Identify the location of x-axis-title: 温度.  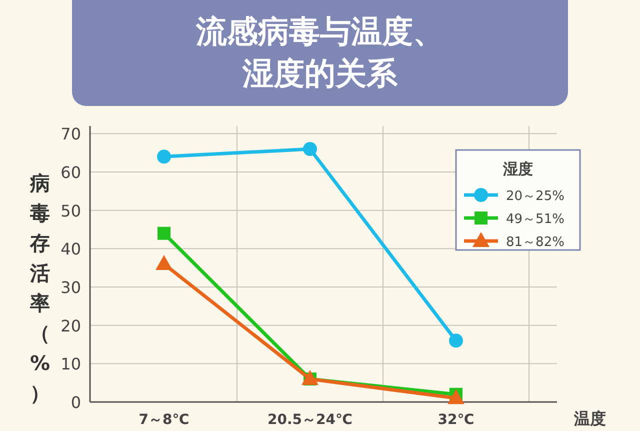
(589, 418).